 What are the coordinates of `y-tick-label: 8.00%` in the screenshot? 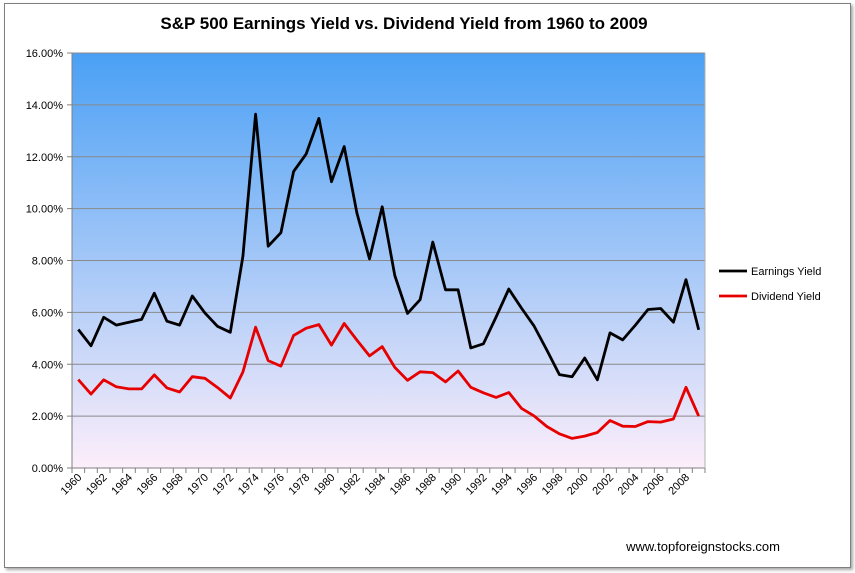 It's located at (47, 262).